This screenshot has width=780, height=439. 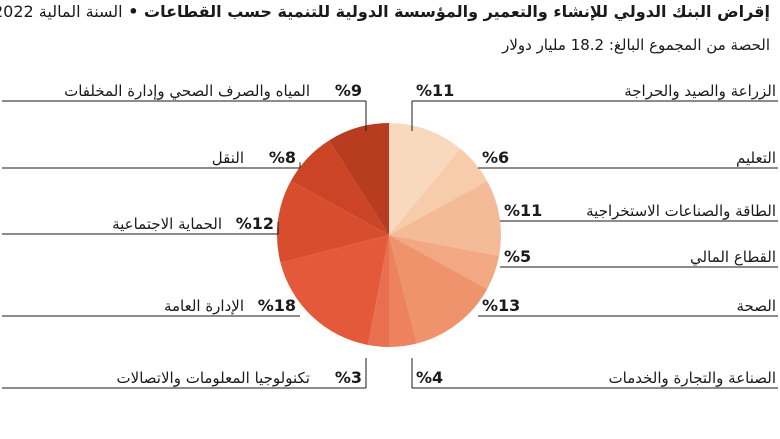 What do you see at coordinates (282, 157) in the screenshot?
I see `slice-value-label: %8` at bounding box center [282, 157].